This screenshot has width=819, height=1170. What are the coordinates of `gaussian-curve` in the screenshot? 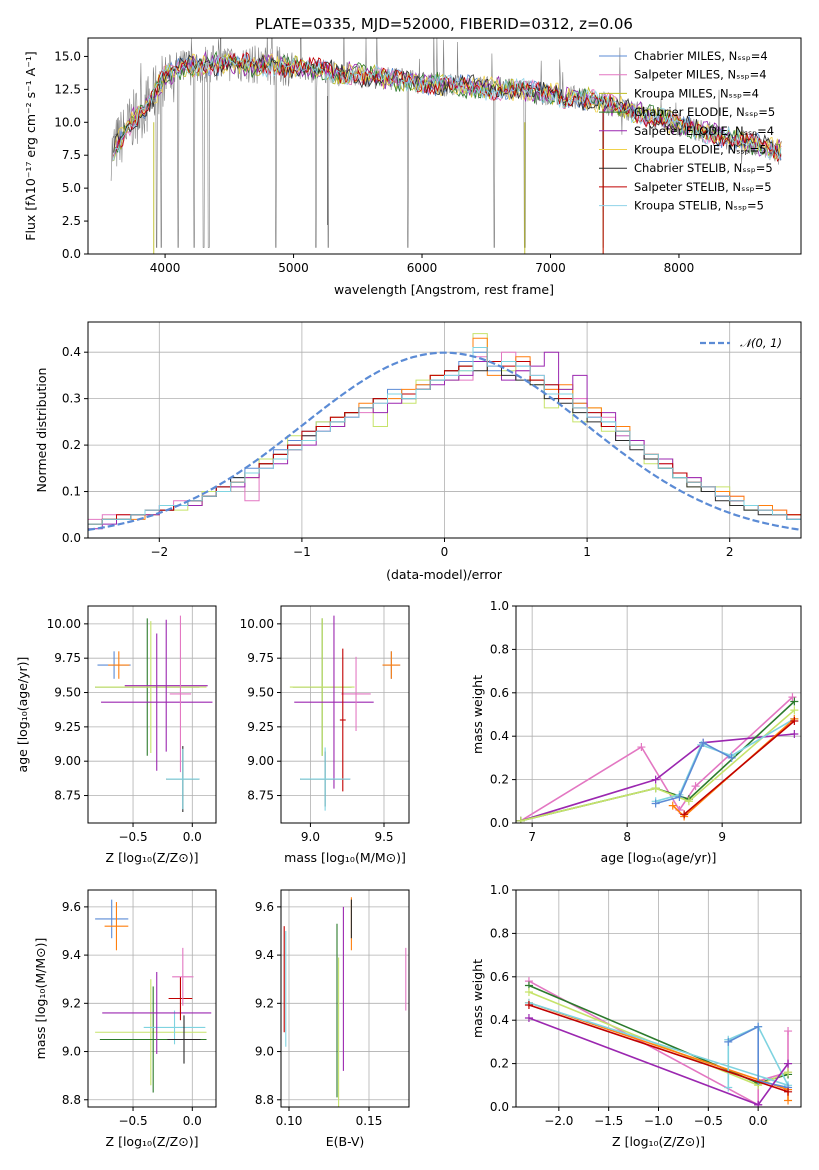 It's located at (444, 441).